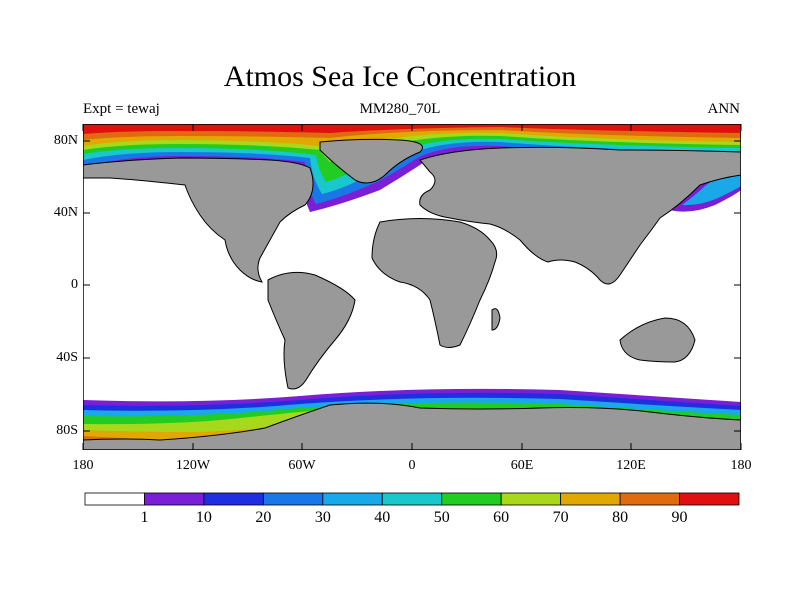  What do you see at coordinates (400, 76) in the screenshot?
I see `map-title: Atmos Sea Ice Concentration` at bounding box center [400, 76].